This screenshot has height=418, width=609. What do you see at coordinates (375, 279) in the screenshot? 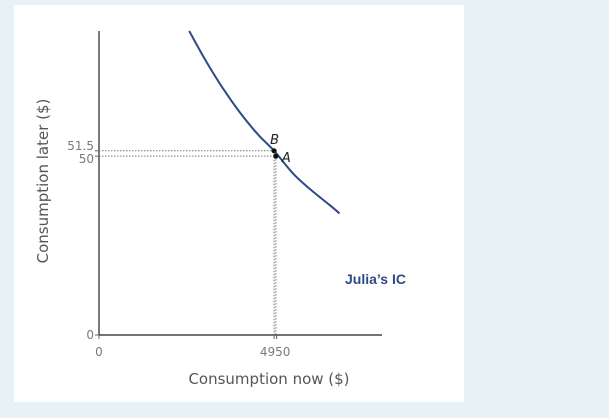
I see `series-label-julias-ic: Julia’s IC` at bounding box center [375, 279].